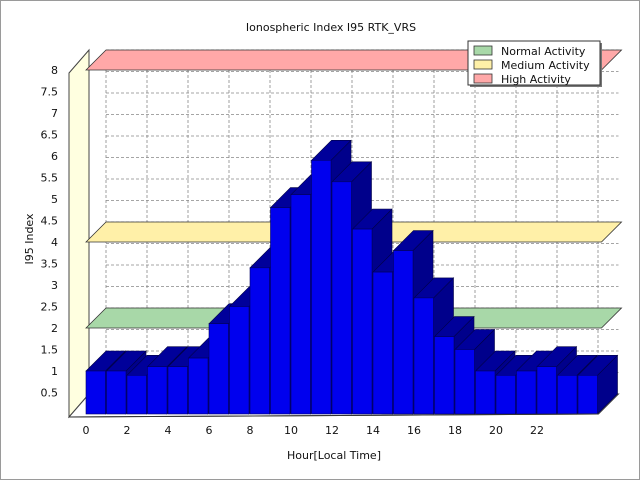 Image resolution: width=640 pixels, height=481 pixels. Describe the element at coordinates (54, 328) in the screenshot. I see `y-tick-label: 2` at that location.